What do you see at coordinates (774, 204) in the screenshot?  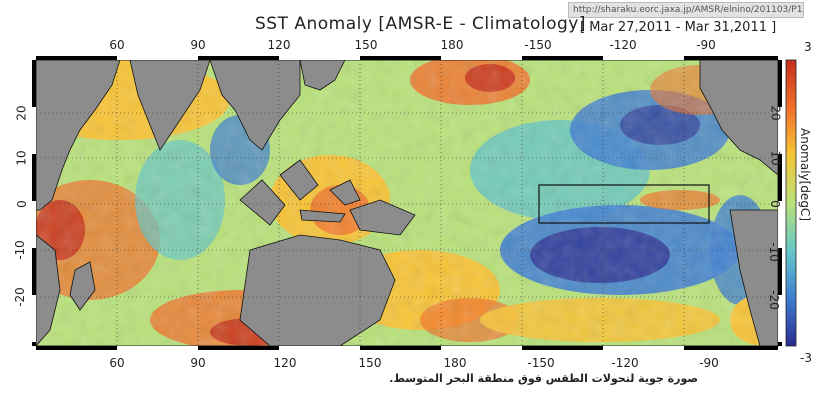 I see `colorbar-tick-0: 0` at bounding box center [774, 204].